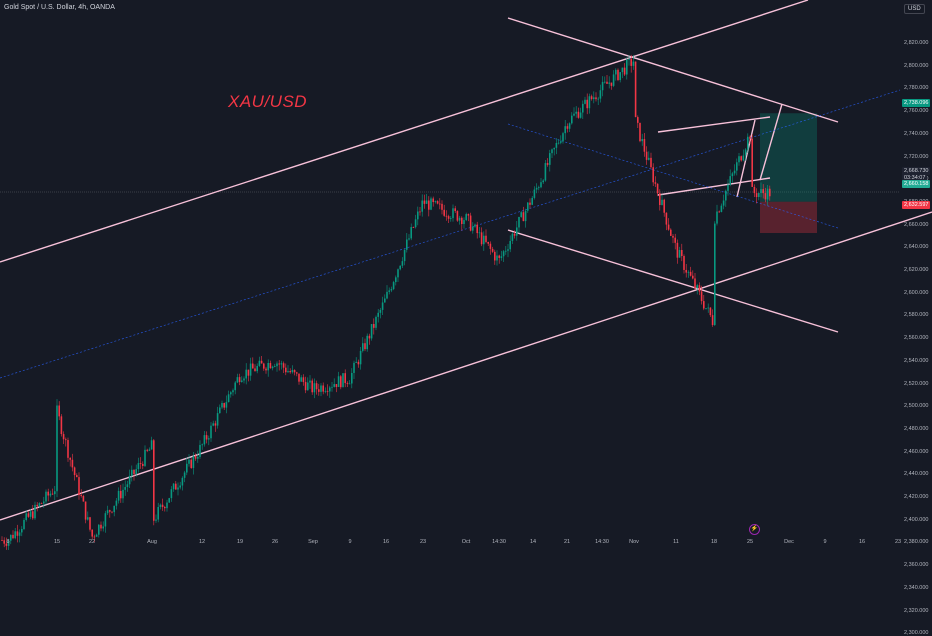 The width and height of the screenshot is (932, 636). Describe the element at coordinates (634, 542) in the screenshot. I see `x-tick-label: Nov` at that location.